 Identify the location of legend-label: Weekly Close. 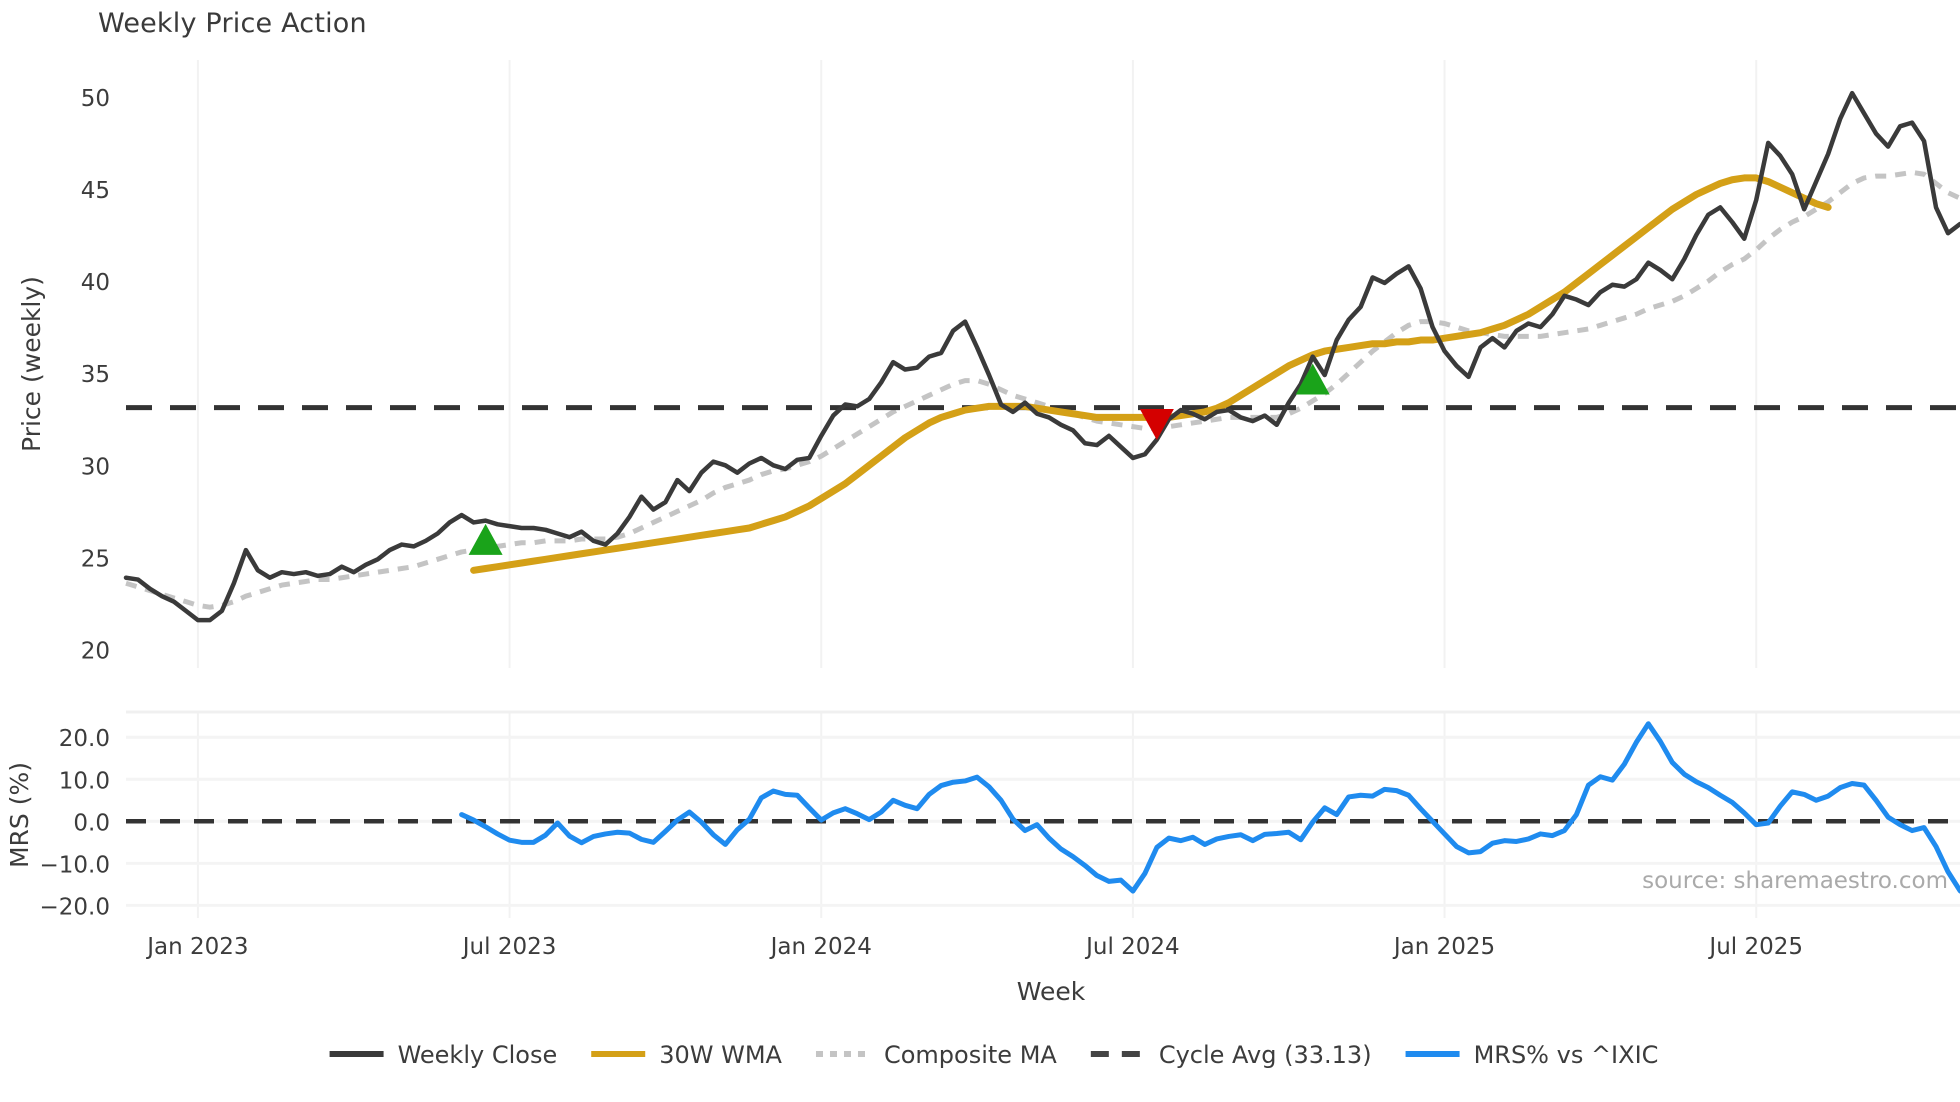
(478, 1055).